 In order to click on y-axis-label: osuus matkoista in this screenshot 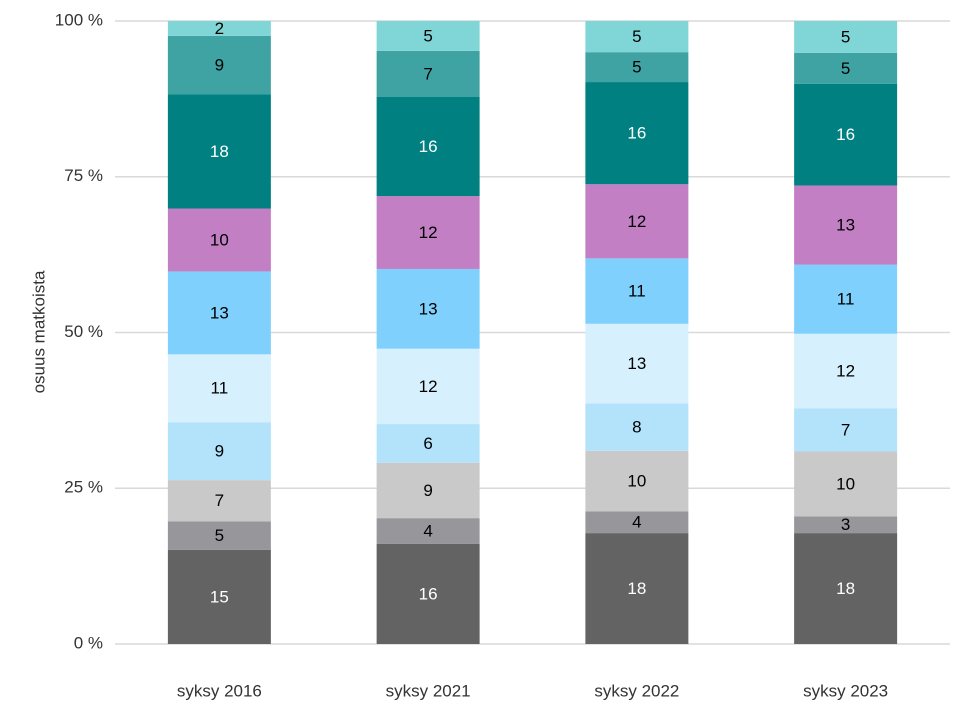, I will do `click(38, 331)`.